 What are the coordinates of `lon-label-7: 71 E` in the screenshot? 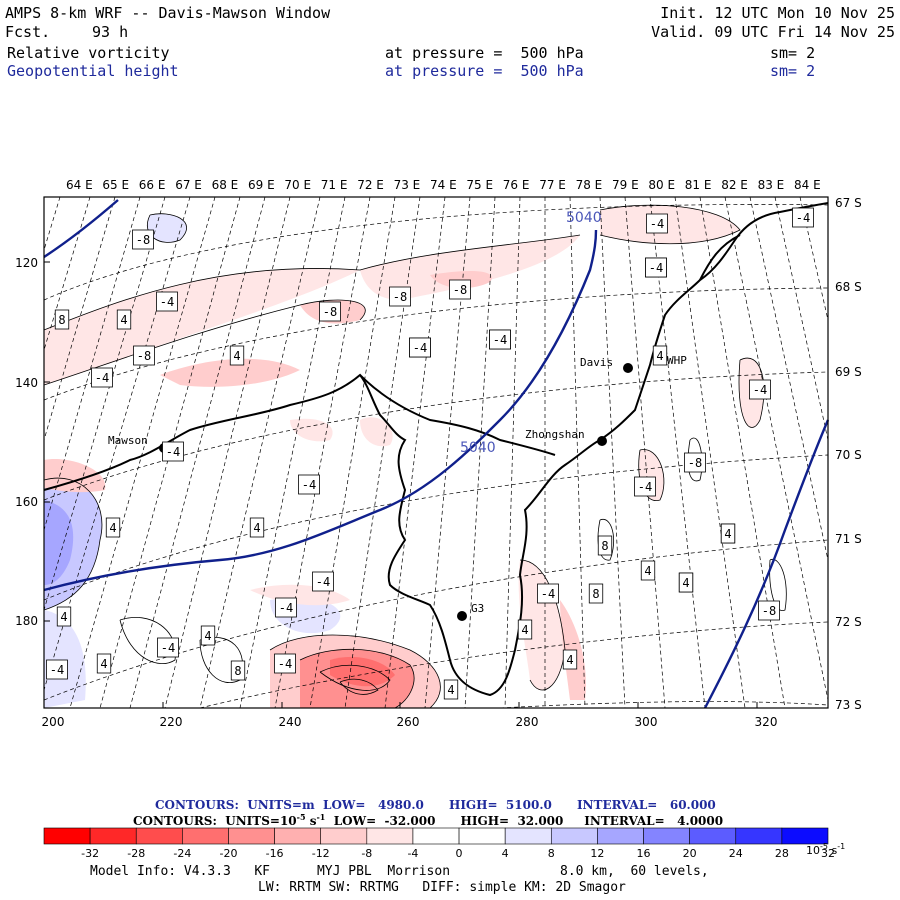 It's located at (334, 185).